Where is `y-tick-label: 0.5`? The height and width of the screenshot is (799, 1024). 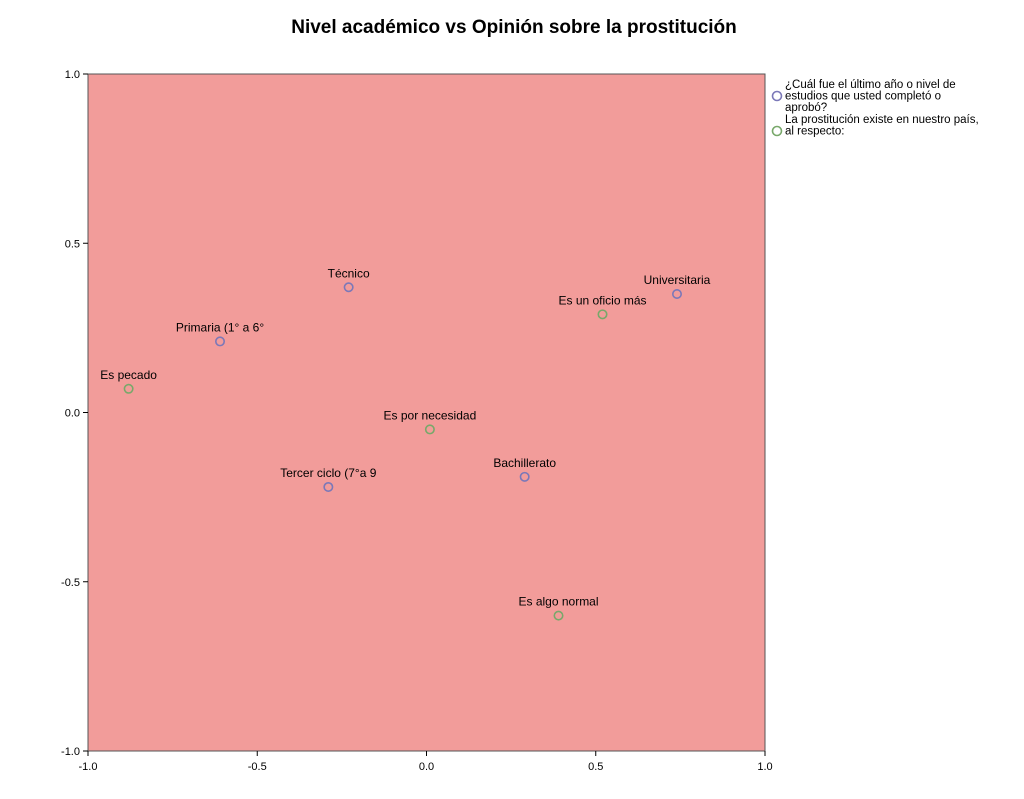
y-tick-label: 0.5 is located at coordinates (72, 244).